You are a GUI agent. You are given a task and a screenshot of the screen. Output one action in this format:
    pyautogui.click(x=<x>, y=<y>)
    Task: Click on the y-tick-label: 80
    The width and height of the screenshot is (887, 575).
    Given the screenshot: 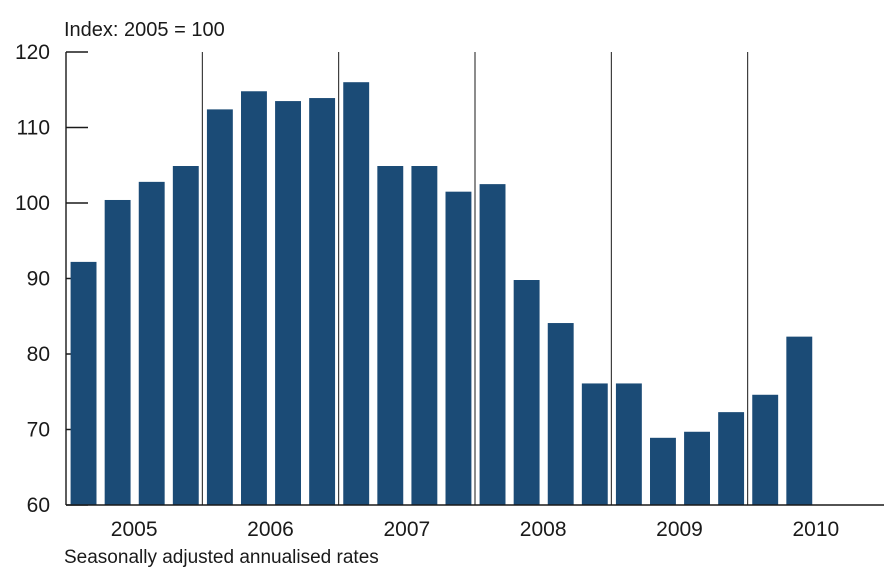 What is the action you would take?
    pyautogui.click(x=38, y=354)
    